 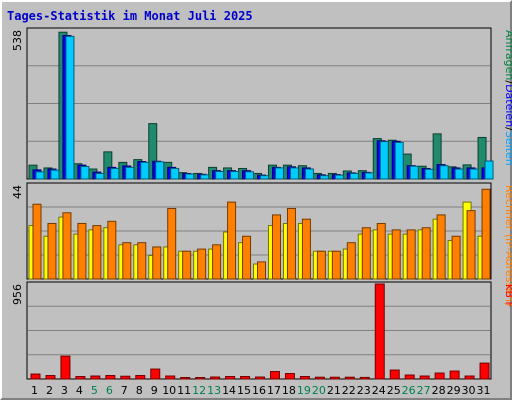 What do you see at coordinates (439, 390) in the screenshot?
I see `x-tick-label-28: 28` at bounding box center [439, 390].